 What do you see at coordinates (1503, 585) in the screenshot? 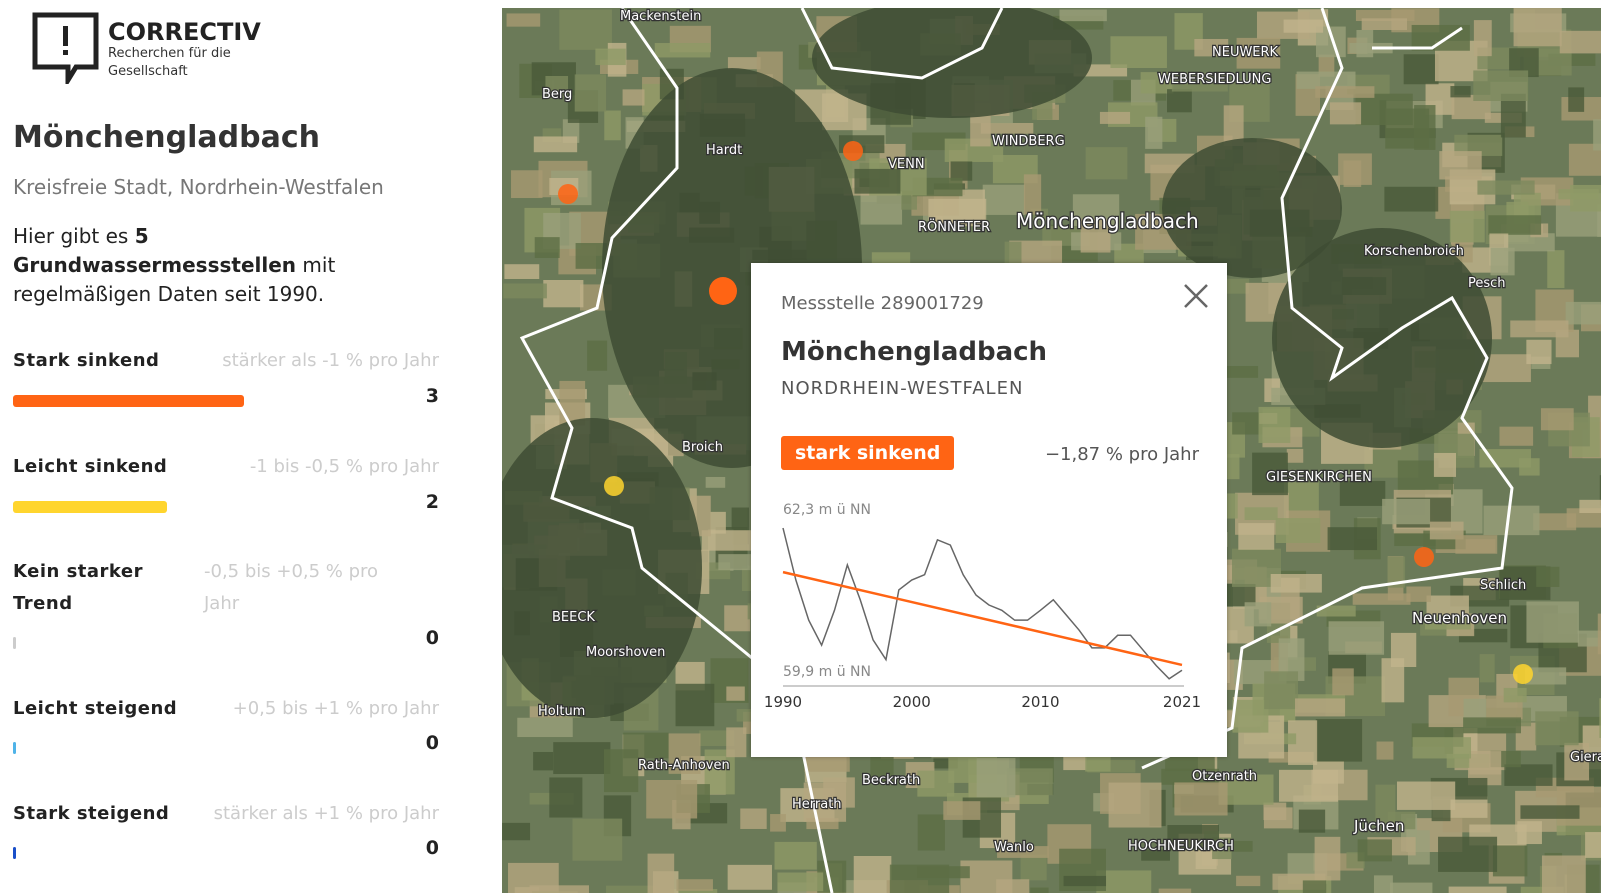
I see `place-label: Schlich` at bounding box center [1503, 585].